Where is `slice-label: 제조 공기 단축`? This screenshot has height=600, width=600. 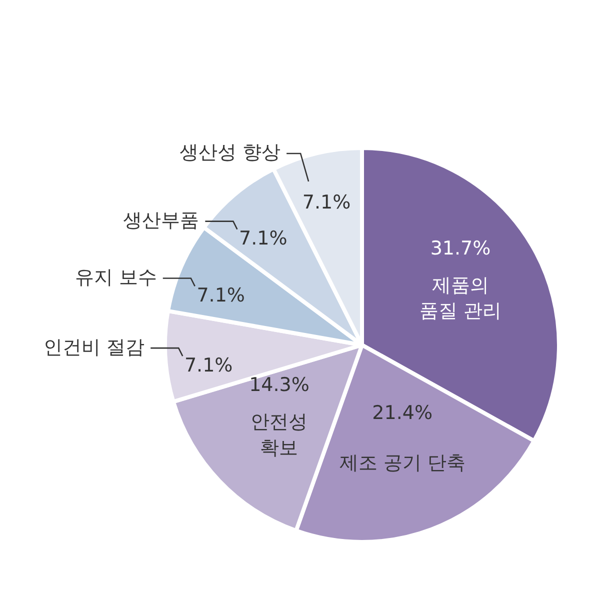
slice-label: 제조 공기 단축 is located at coordinates (402, 463).